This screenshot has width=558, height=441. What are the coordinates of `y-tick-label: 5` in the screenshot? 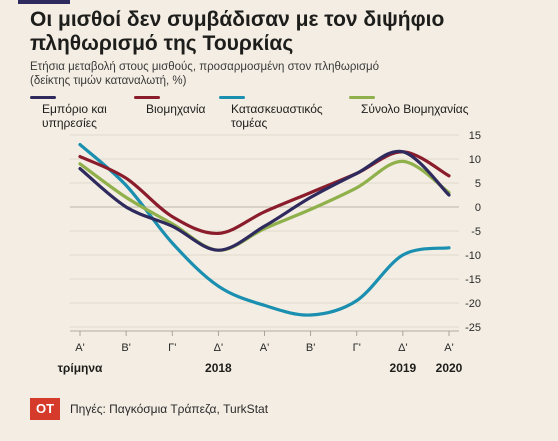 It's located at (478, 184).